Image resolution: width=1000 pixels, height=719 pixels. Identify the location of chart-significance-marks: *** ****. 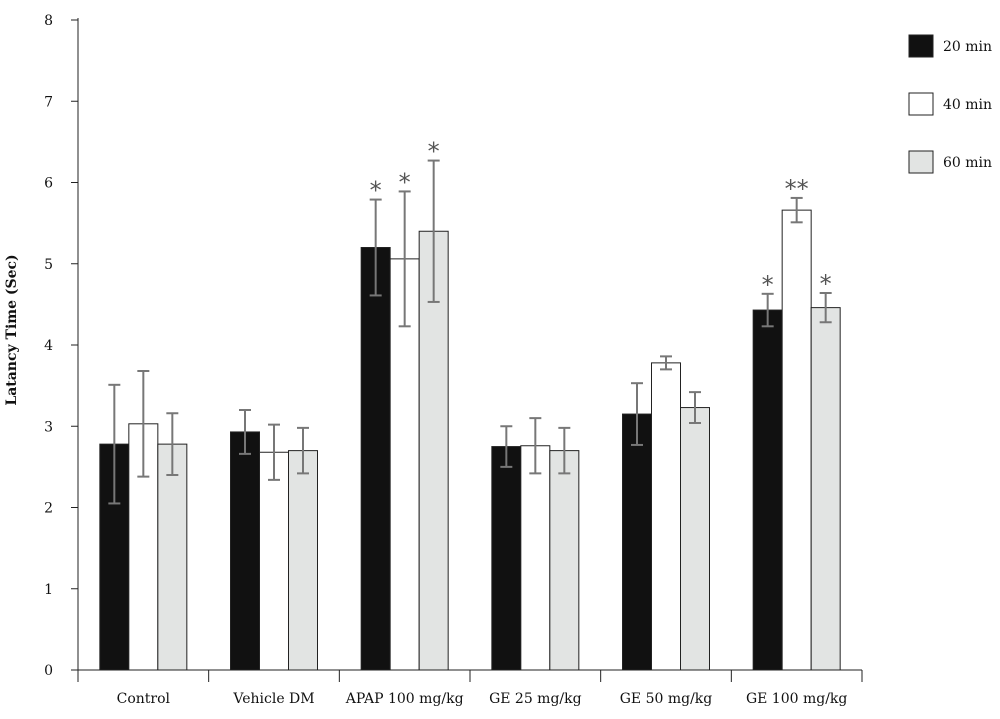
(601, 218).